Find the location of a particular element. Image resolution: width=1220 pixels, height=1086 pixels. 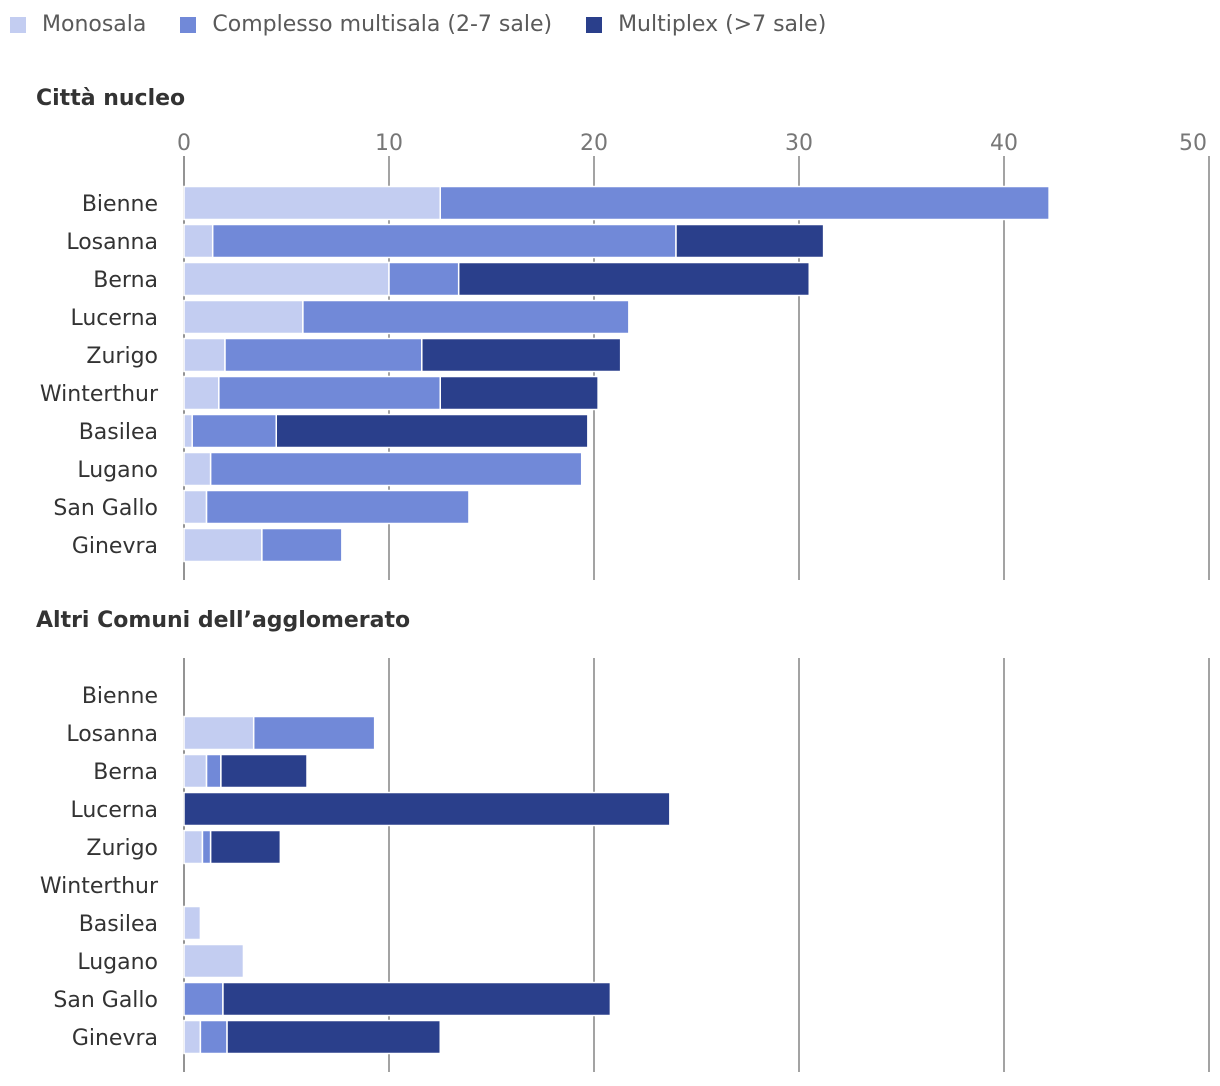

panel-2-bar-berna-complesso-multisala-2-7-sale is located at coordinates (213, 771).